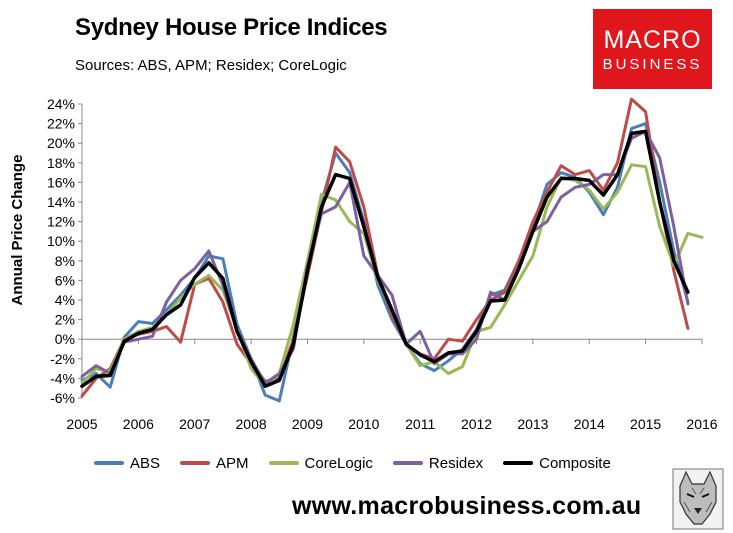 Image resolution: width=733 pixels, height=533 pixels. What do you see at coordinates (61, 241) in the screenshot?
I see `y-tick-label: 10%` at bounding box center [61, 241].